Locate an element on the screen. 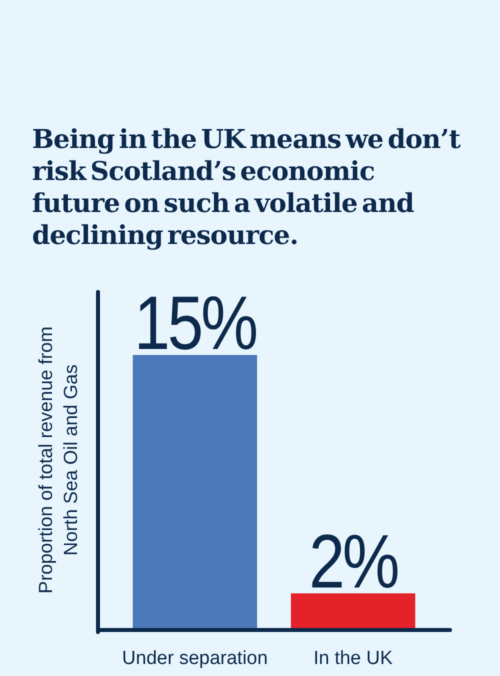  data-label: 2% is located at coordinates (353, 561).